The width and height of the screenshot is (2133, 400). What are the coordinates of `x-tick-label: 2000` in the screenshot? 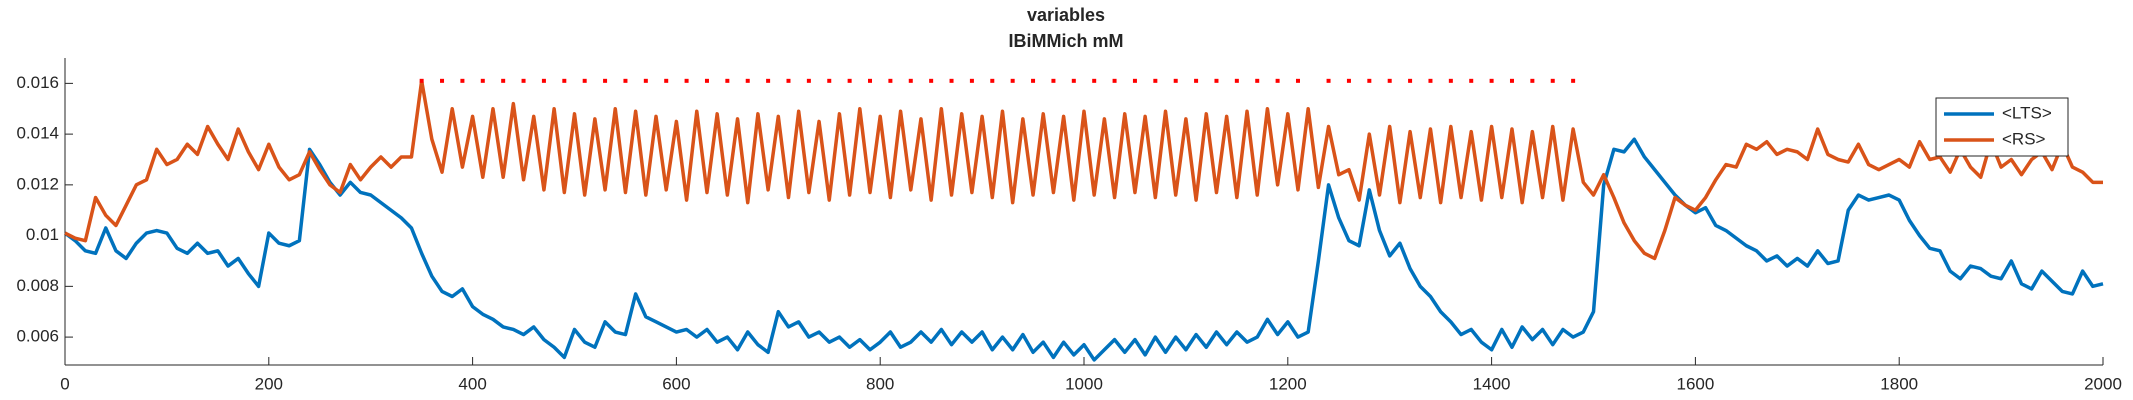 It's located at (2103, 383).